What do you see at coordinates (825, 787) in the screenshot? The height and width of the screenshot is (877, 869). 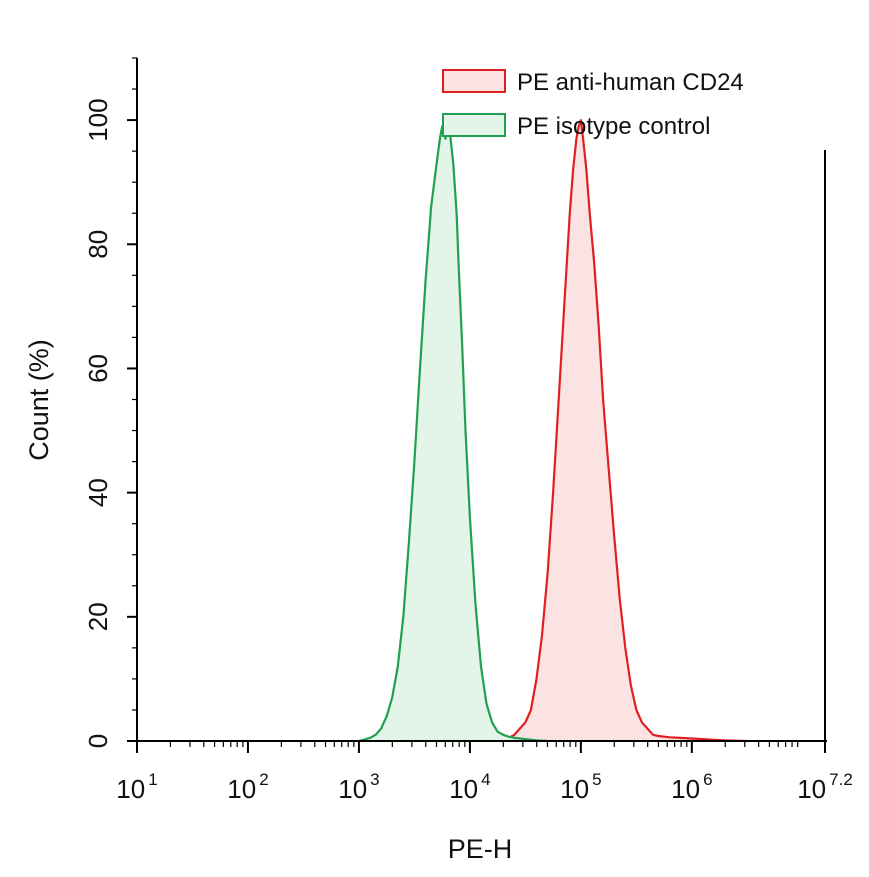 I see `x-tick-label: 10 7.2` at bounding box center [825, 787].